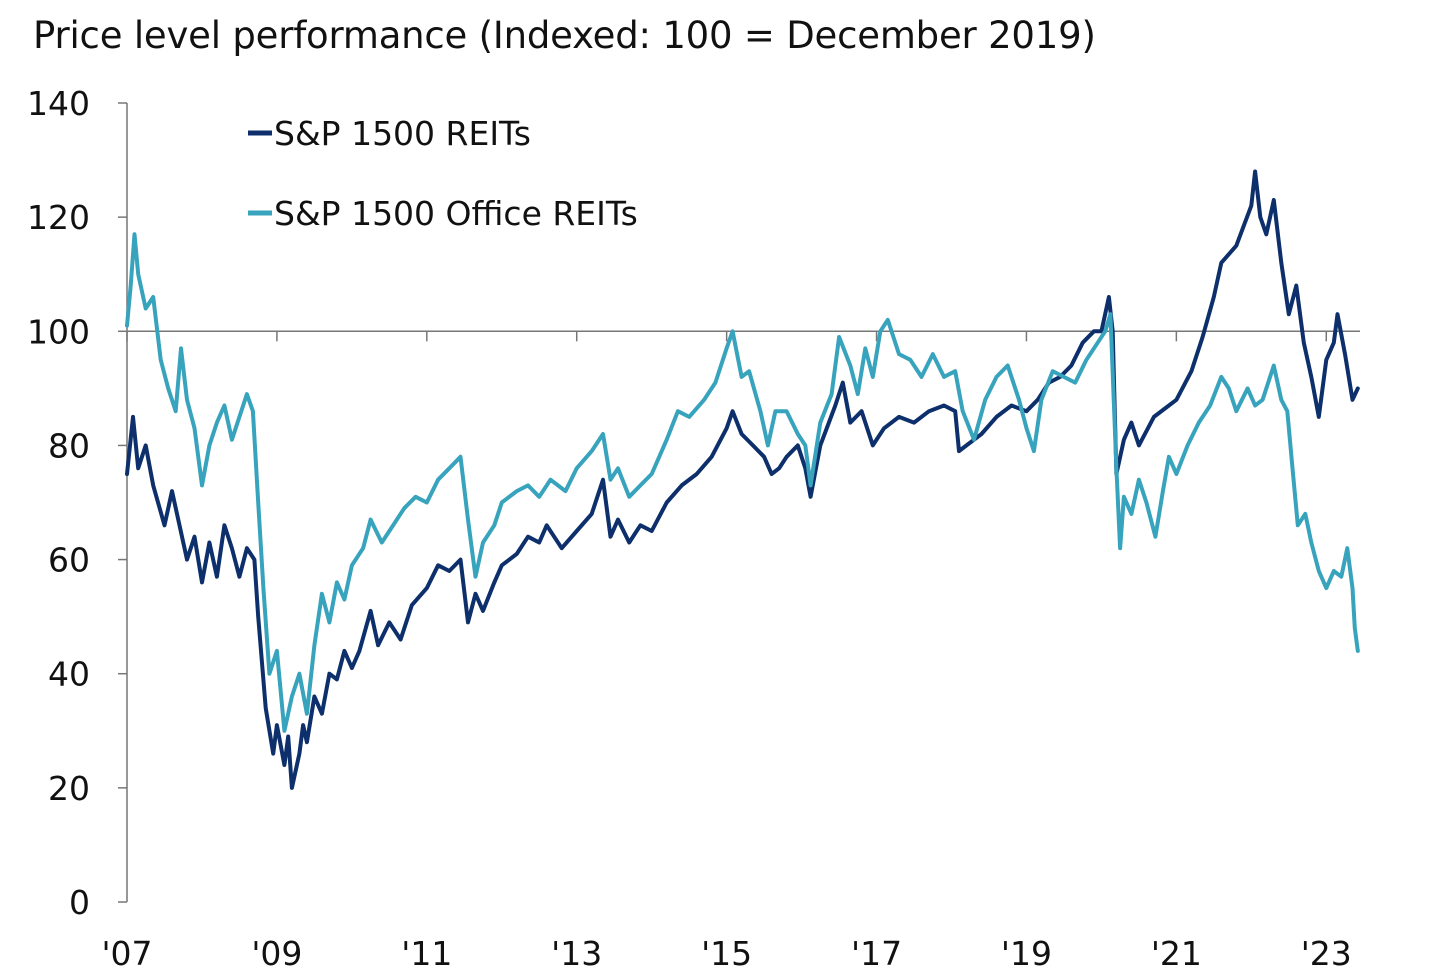 This screenshot has height=980, width=1440. I want to click on x-tick-label: '21, so click(1176, 953).